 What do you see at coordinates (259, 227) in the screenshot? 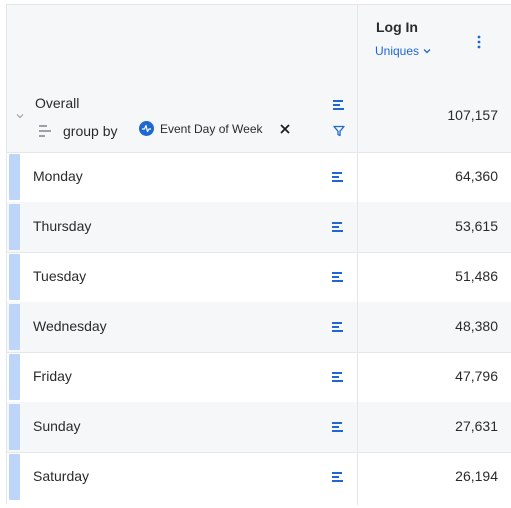
I see `table-row: Thursday 53,615` at bounding box center [259, 227].